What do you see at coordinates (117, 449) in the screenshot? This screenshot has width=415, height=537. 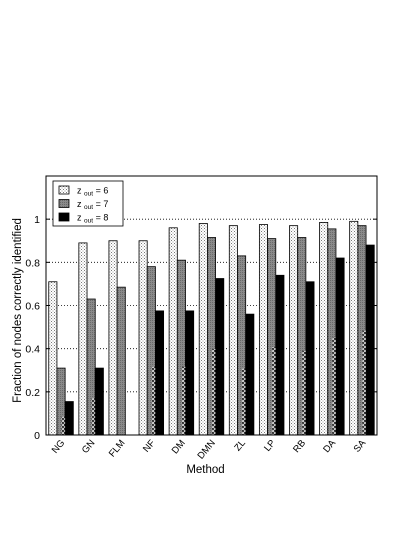 I see `x-tick-label: FLM` at bounding box center [117, 449].